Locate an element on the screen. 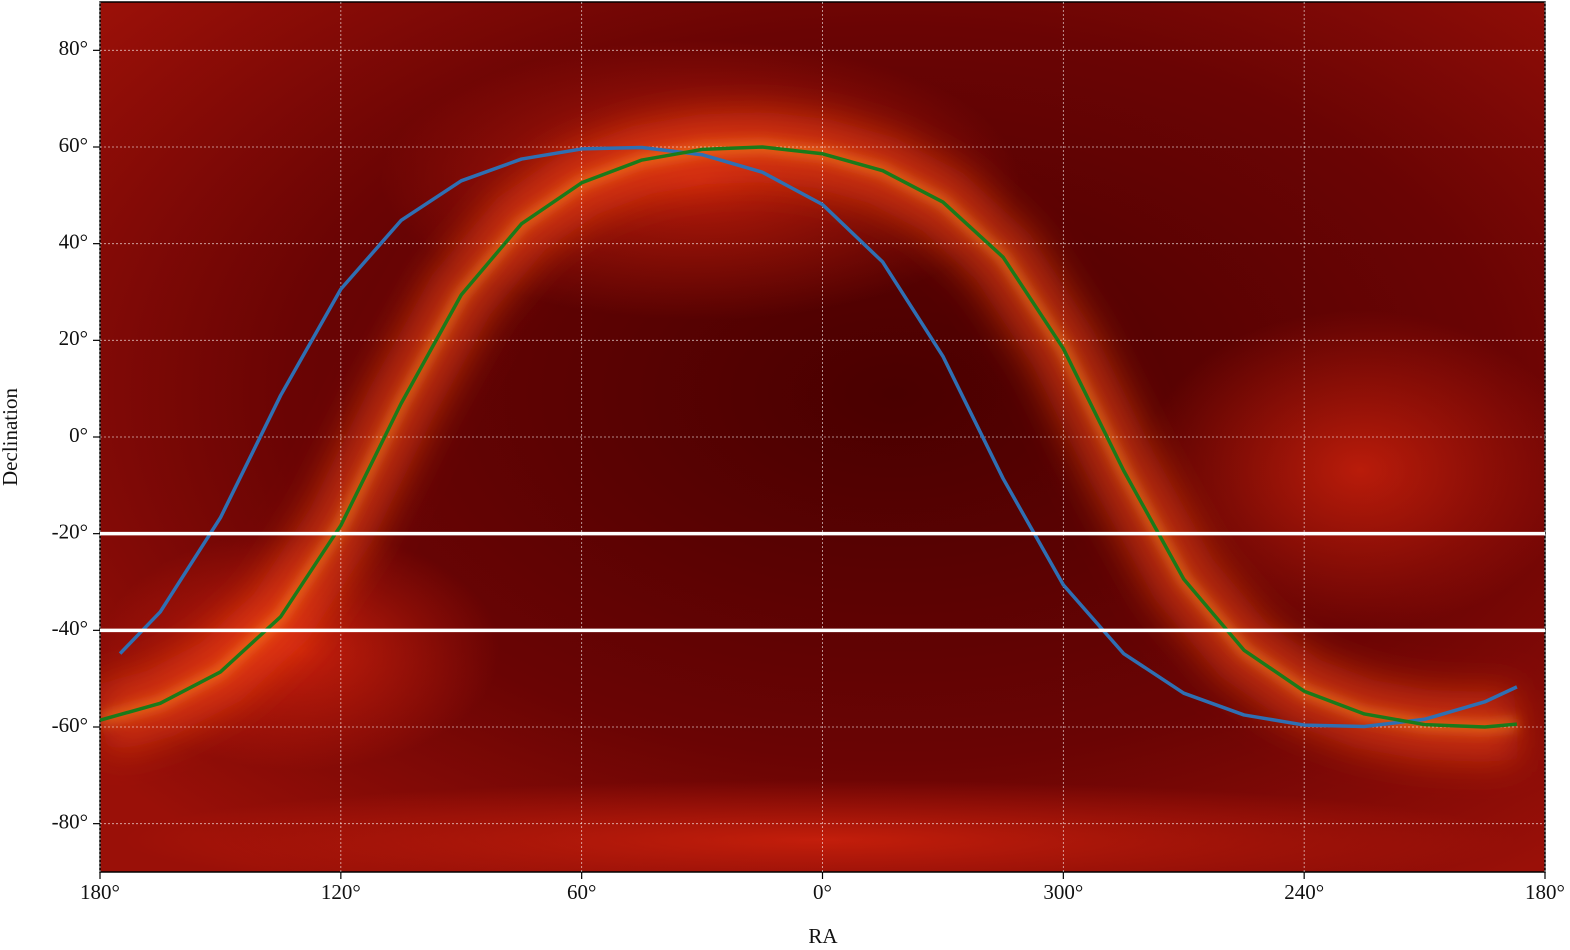  x-tick-label: 120° is located at coordinates (341, 892).